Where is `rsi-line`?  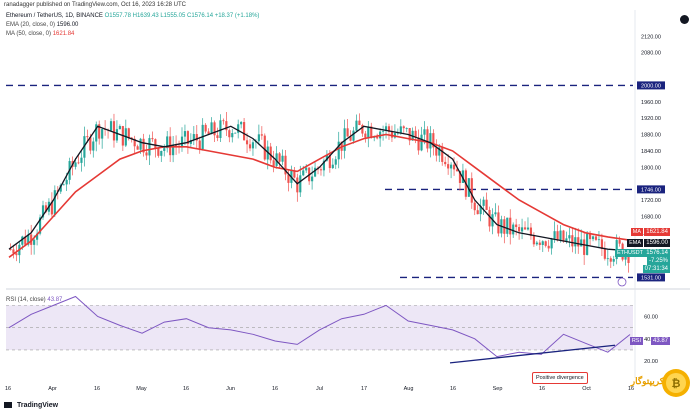
rsi-line is located at coordinates (319, 326).